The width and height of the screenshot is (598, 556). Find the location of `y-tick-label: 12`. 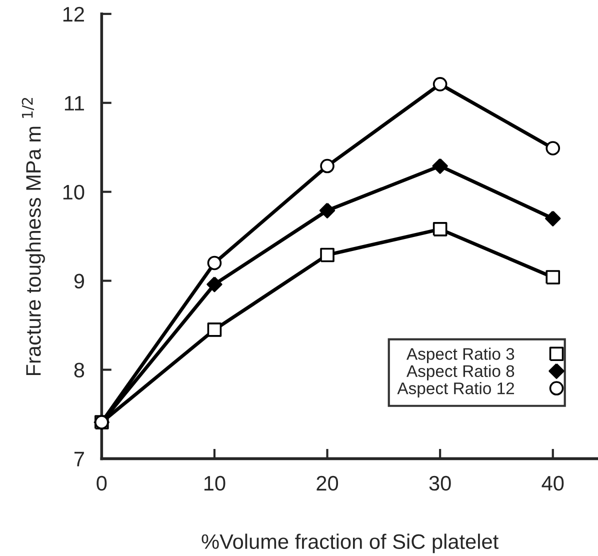

y-tick-label: 12 is located at coordinates (73, 14).